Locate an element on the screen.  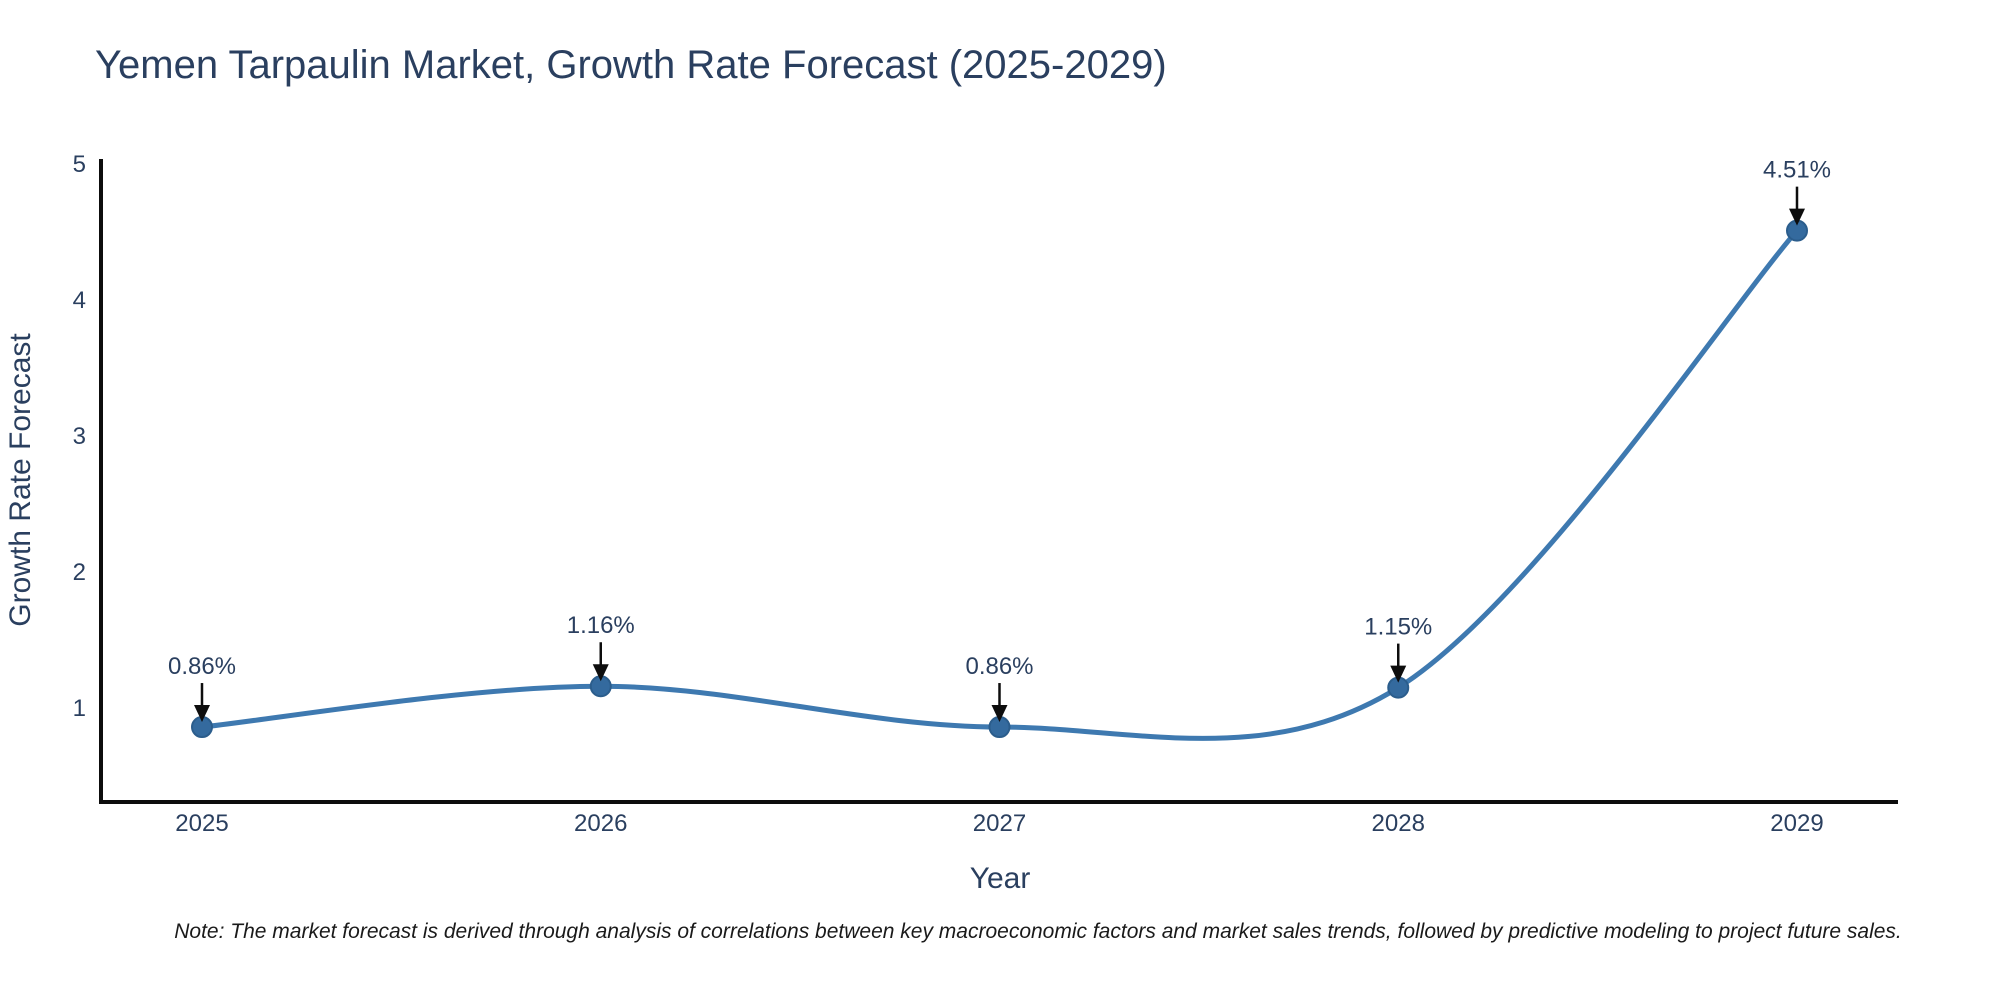
x-tick-label: 2026 is located at coordinates (600, 823).